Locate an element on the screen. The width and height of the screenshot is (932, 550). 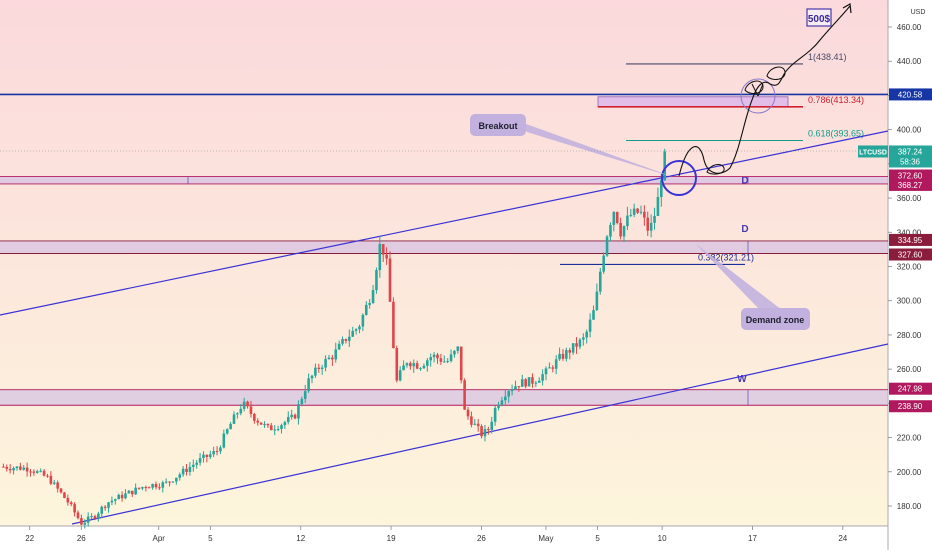
x-tick-label: May is located at coordinates (545, 538).